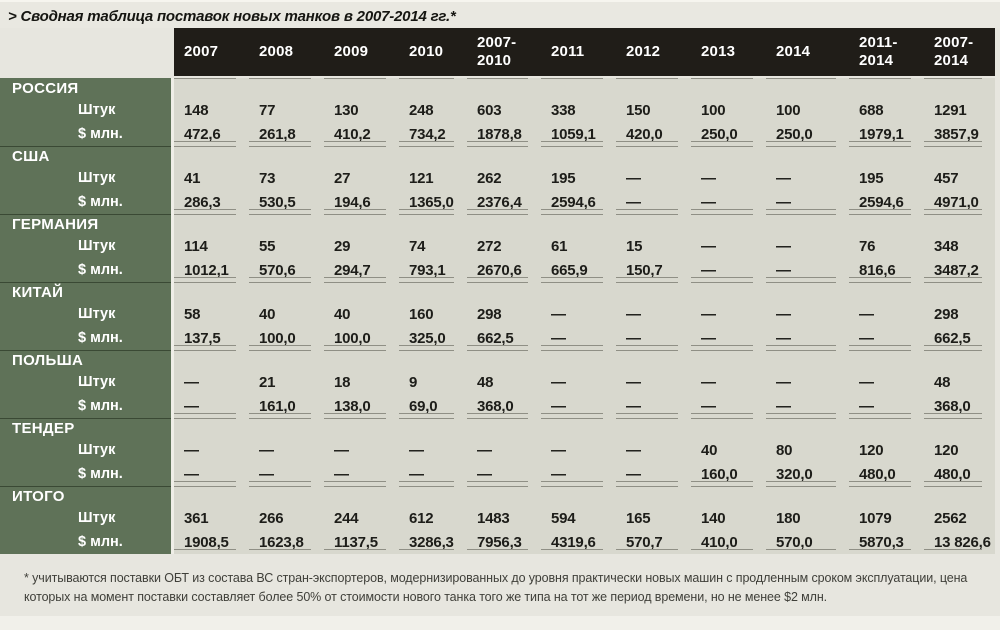 The image size is (1000, 630). I want to click on value-cell: 480,0, so click(959, 474).